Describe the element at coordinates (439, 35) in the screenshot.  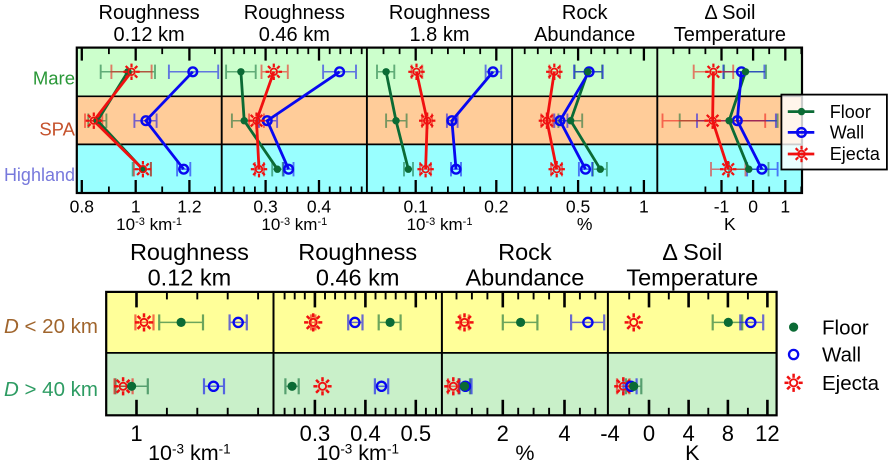
I see `svg-text: 1.8 km` at that location.